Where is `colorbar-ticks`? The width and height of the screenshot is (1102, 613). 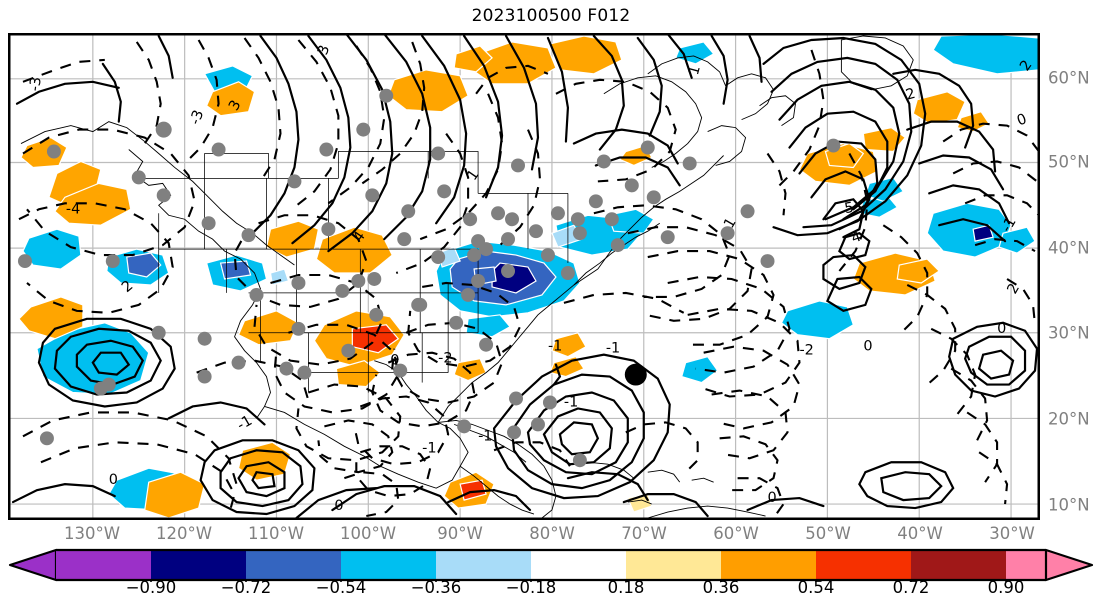 colorbar-ticks is located at coordinates (578, 581).